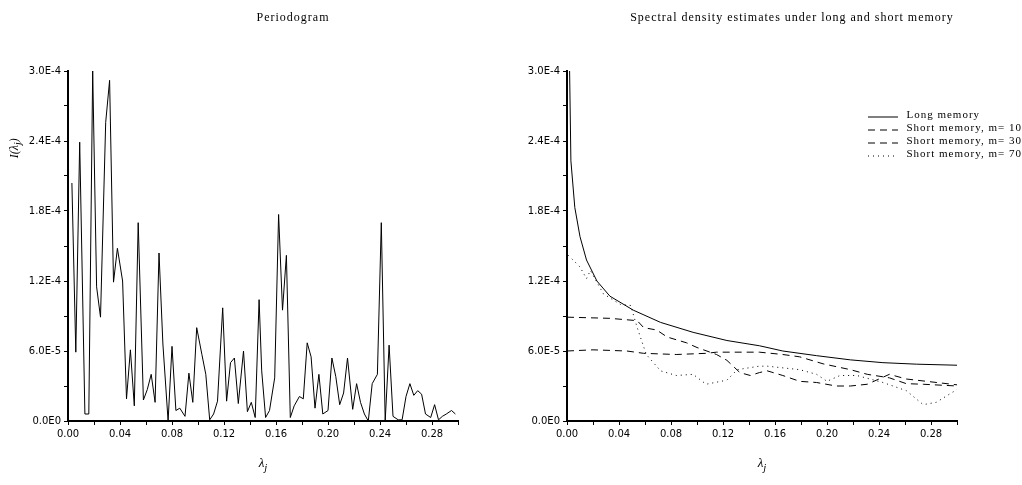 This screenshot has width=1022, height=485. I want to click on legend-label: Short memory, m= 10, so click(964, 126).